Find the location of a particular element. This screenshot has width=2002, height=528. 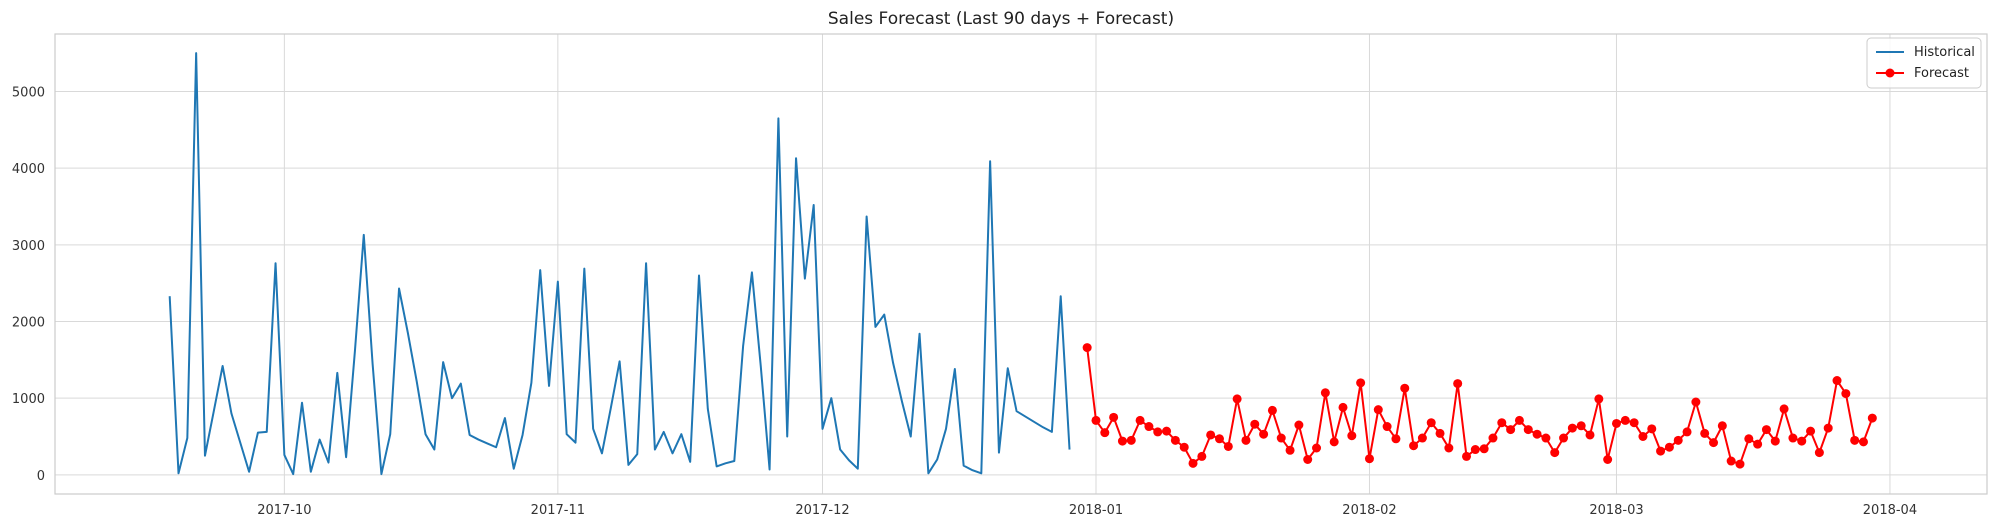

y-tick-label-2000: 2000 is located at coordinates (28, 323).